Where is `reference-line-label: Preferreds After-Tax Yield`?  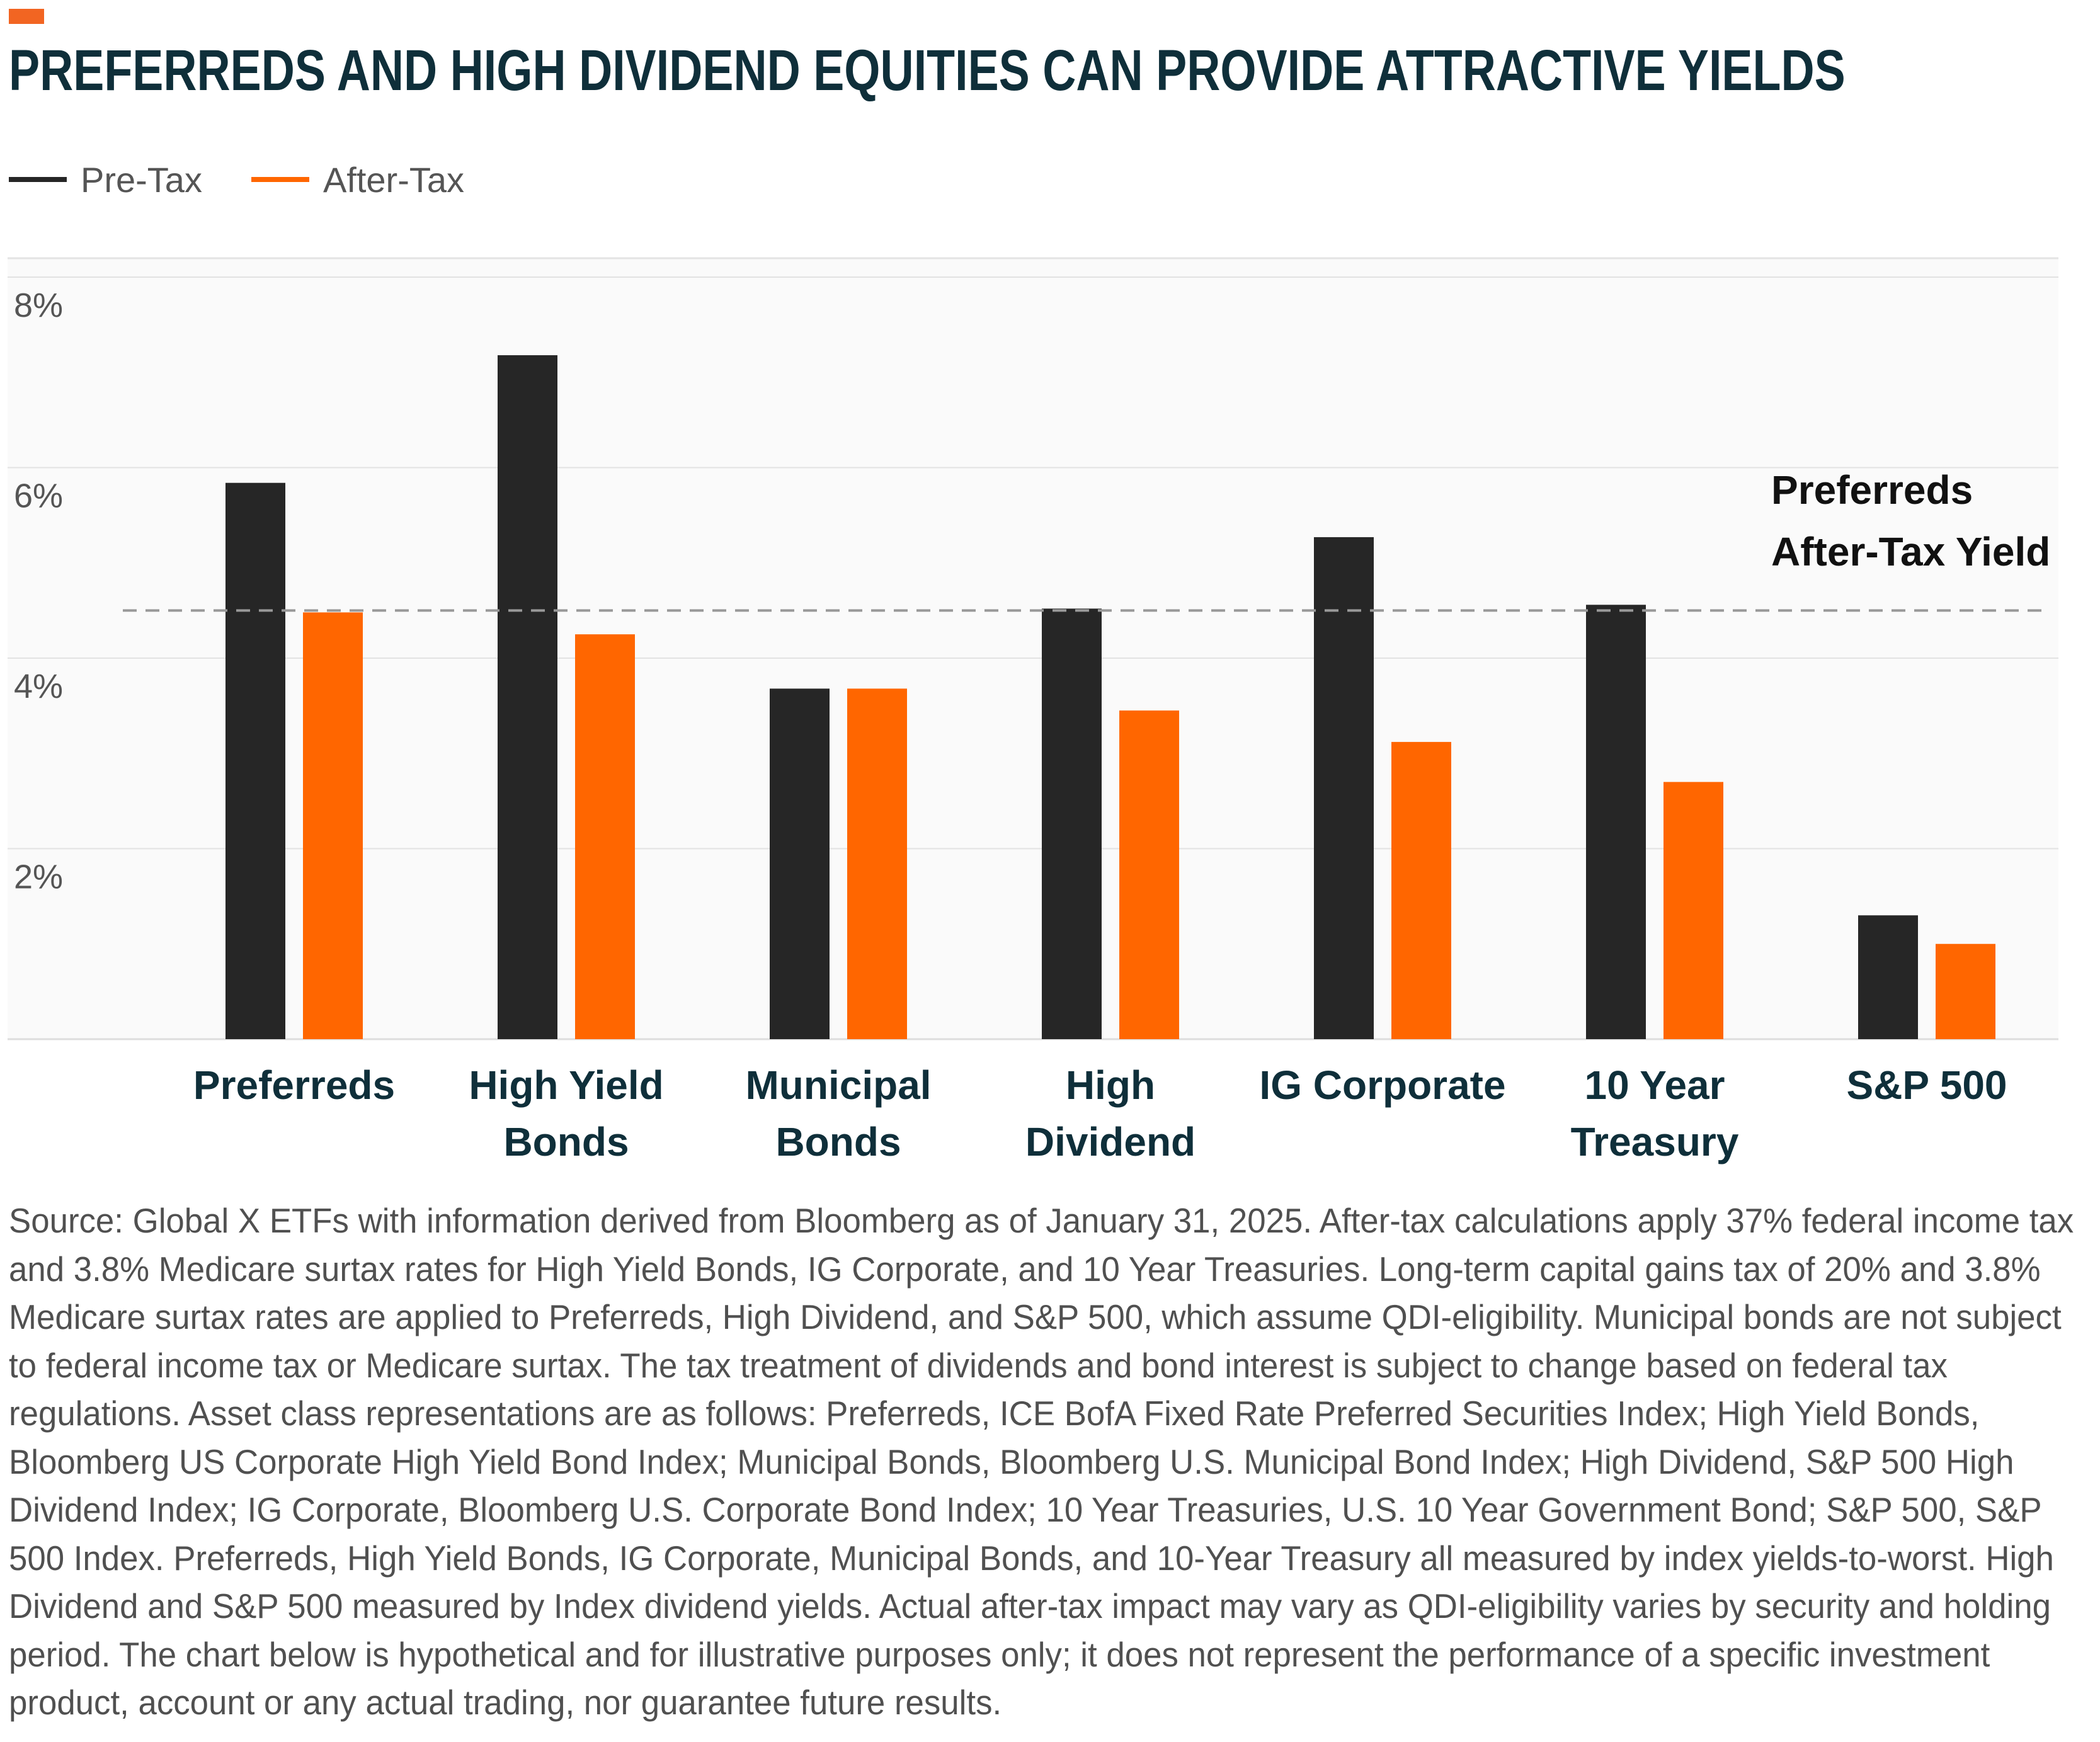 reference-line-label: Preferreds After-Tax Yield is located at coordinates (1910, 520).